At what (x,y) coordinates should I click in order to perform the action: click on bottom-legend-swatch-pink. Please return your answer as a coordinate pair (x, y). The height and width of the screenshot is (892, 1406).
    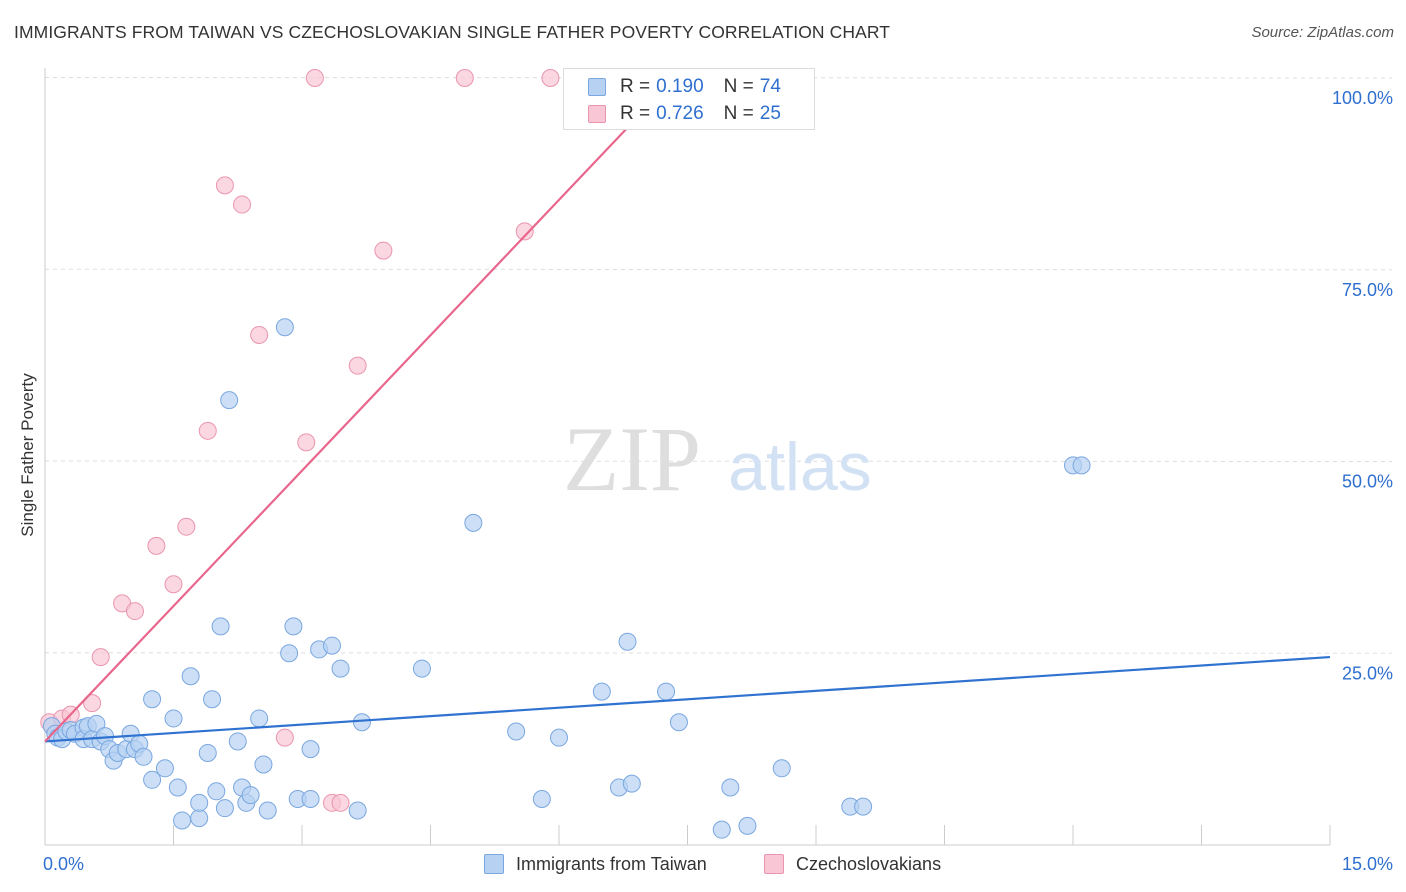
    Looking at the image, I should click on (774, 864).